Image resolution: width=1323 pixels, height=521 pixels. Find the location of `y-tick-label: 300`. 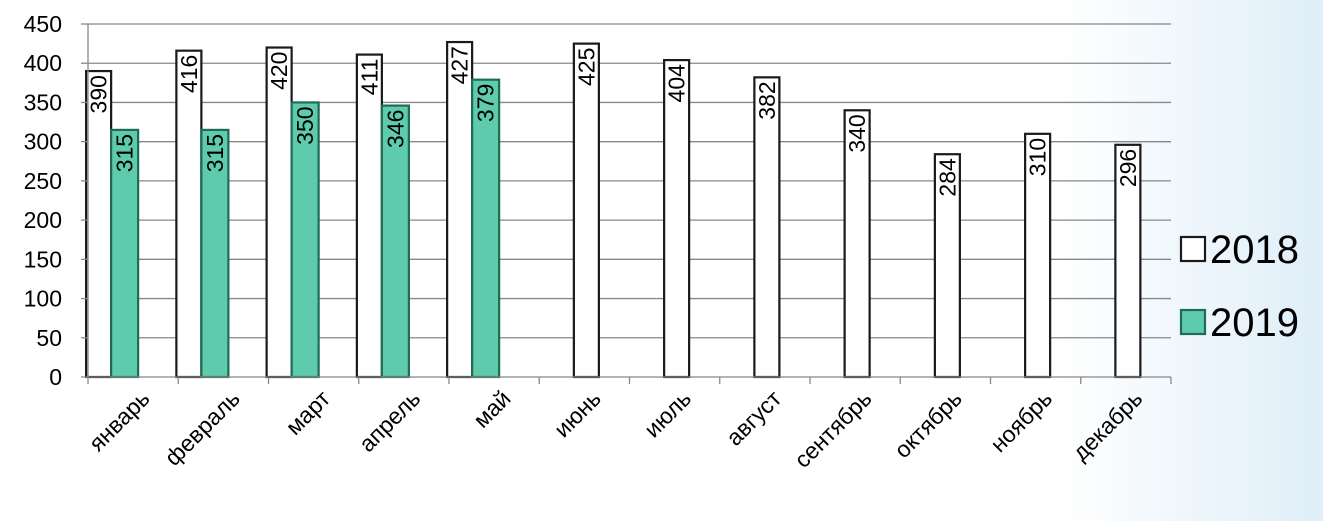

y-tick-label: 300 is located at coordinates (43, 142).